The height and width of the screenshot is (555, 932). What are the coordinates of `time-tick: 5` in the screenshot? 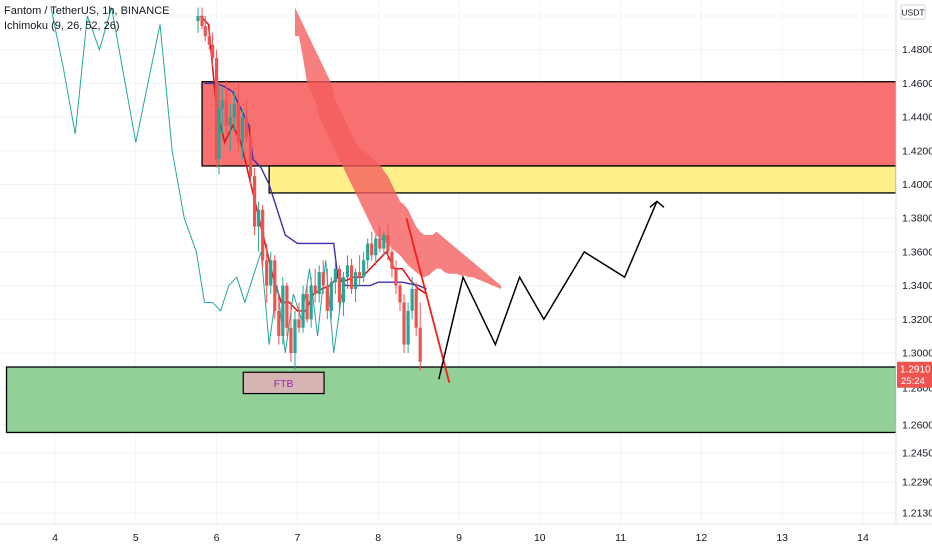 It's located at (136, 538).